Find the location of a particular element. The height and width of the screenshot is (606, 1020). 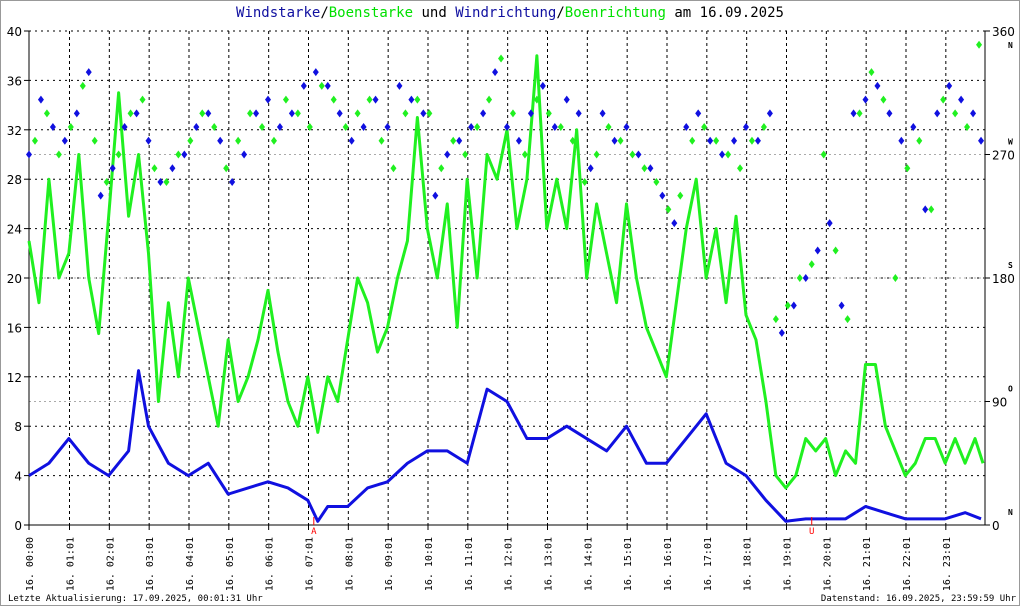

x-tick-label: 16. 22:01 is located at coordinates (907, 564).